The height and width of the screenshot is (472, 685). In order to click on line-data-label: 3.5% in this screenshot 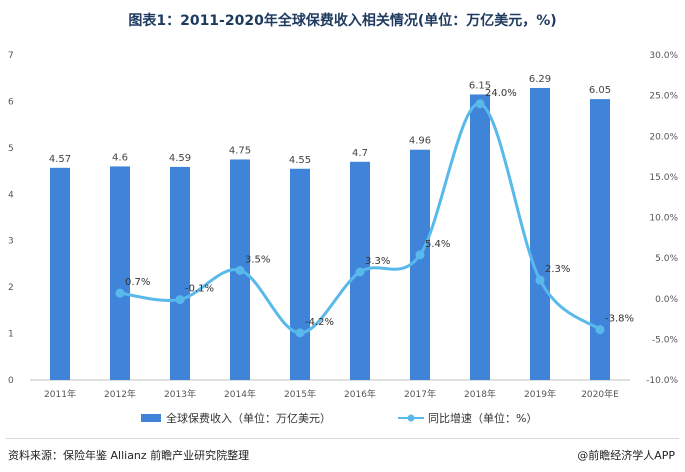, I will do `click(257, 259)`.